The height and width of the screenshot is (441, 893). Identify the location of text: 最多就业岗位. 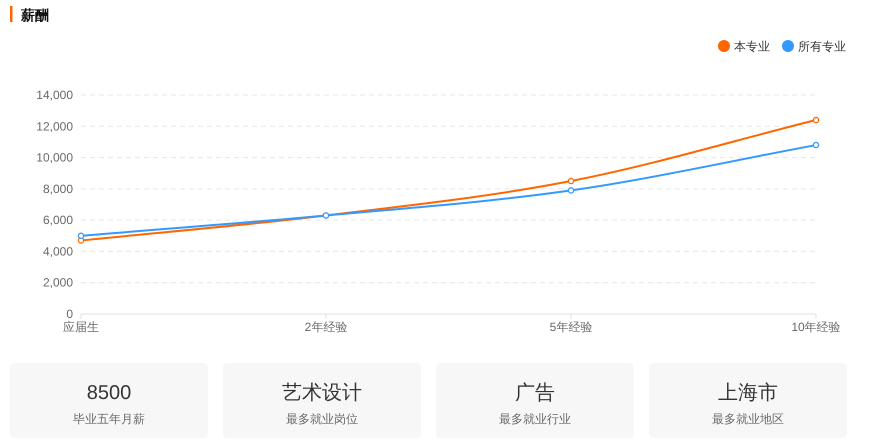
(322, 419).